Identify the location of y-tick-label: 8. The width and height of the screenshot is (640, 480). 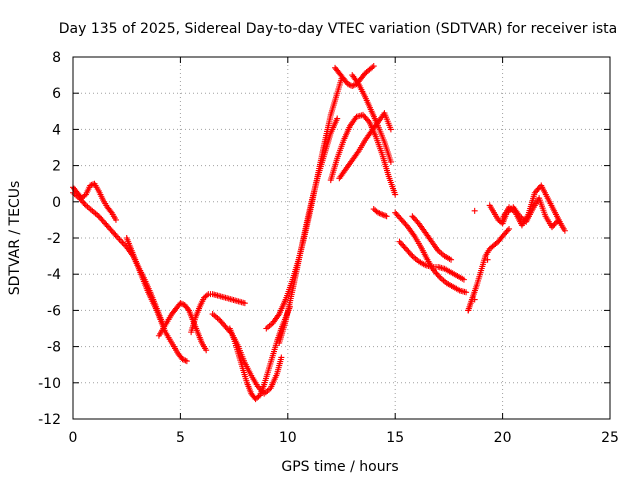
(56, 58).